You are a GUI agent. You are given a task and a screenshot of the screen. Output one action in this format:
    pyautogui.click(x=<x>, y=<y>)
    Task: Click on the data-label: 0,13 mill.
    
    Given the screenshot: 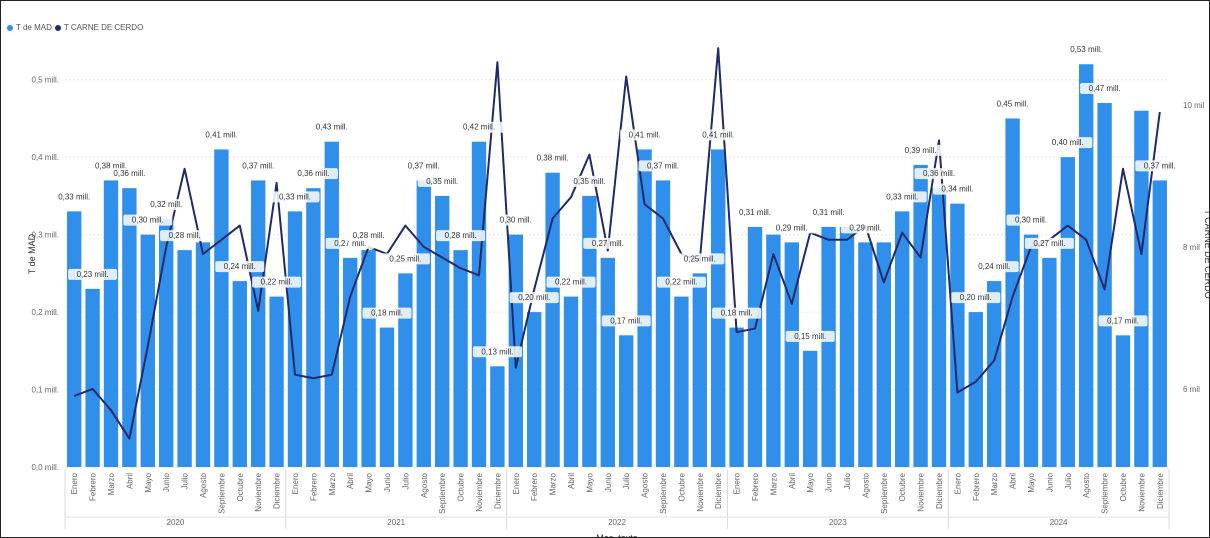 What is the action you would take?
    pyautogui.click(x=497, y=351)
    